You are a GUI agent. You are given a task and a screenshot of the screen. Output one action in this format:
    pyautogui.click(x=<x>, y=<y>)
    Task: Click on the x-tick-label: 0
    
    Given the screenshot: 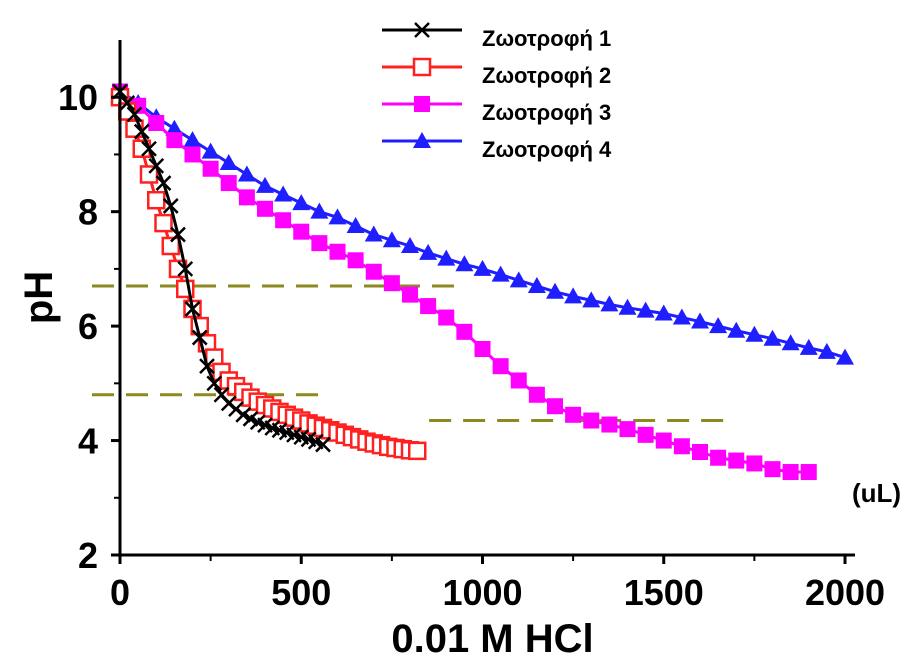 What is the action you would take?
    pyautogui.click(x=120, y=592)
    